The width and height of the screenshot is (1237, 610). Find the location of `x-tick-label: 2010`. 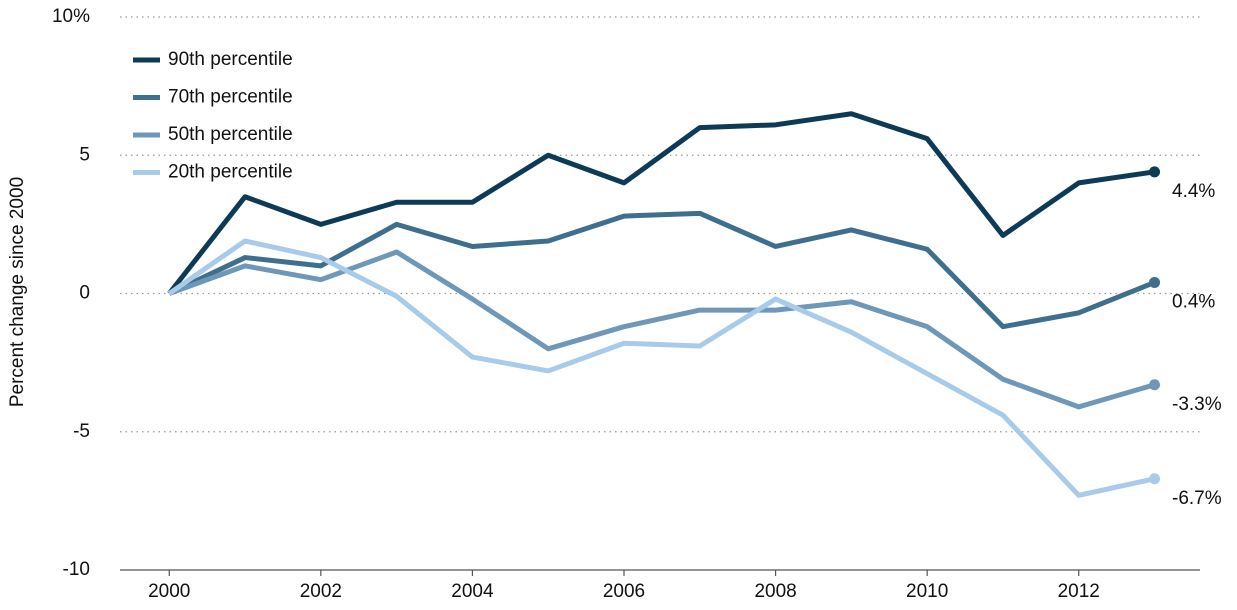

x-tick-label: 2010 is located at coordinates (927, 591).